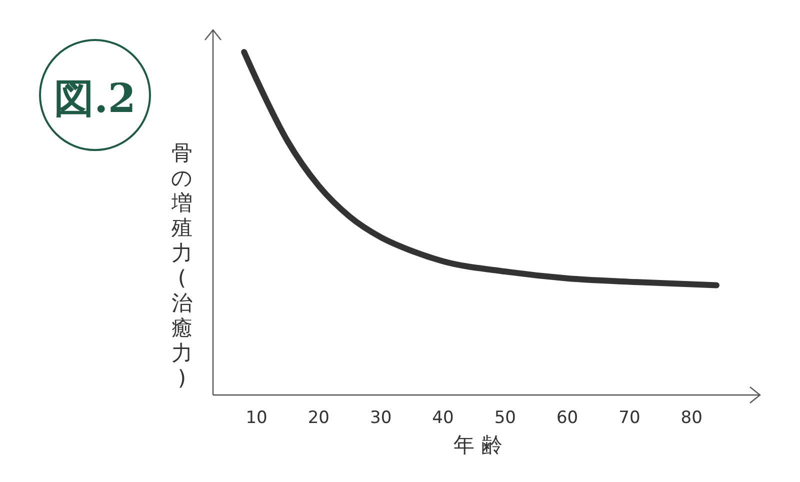 The height and width of the screenshot is (482, 800). I want to click on x-tick-label: 80, so click(691, 418).